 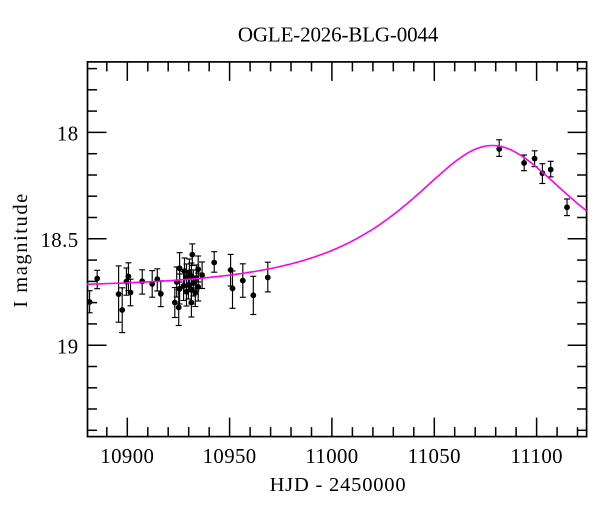 I want to click on svg-text: HJD - 2450000, so click(x=338, y=485).